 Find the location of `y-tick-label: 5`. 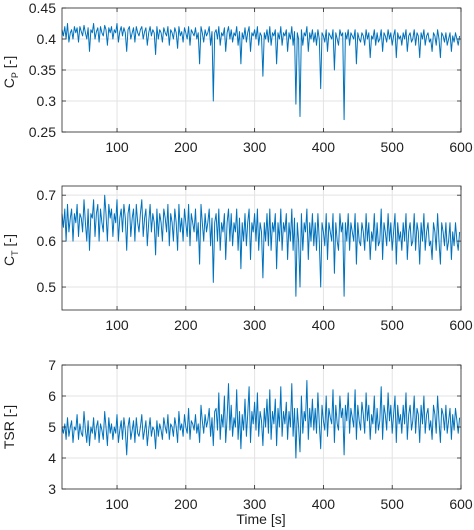

y-tick-label: 5 is located at coordinates (52, 427).